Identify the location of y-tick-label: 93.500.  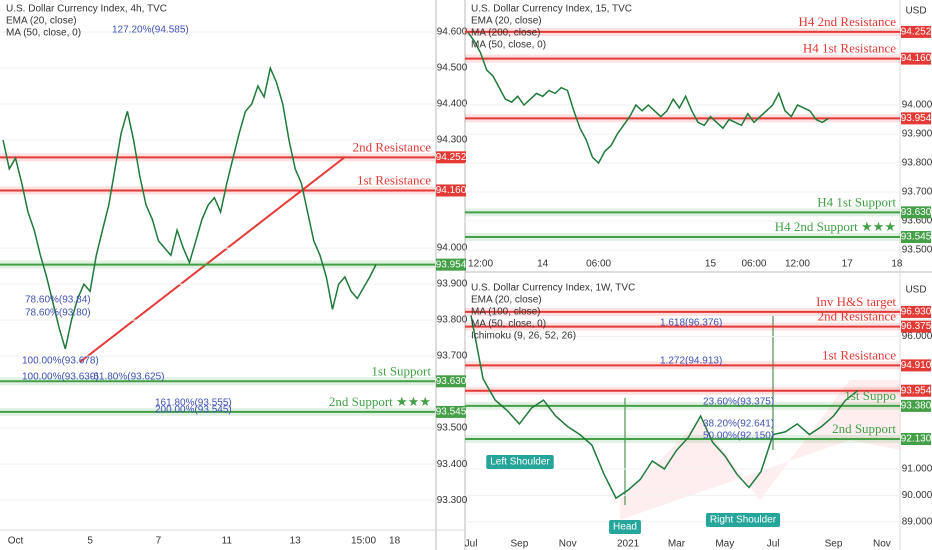
(917, 250).